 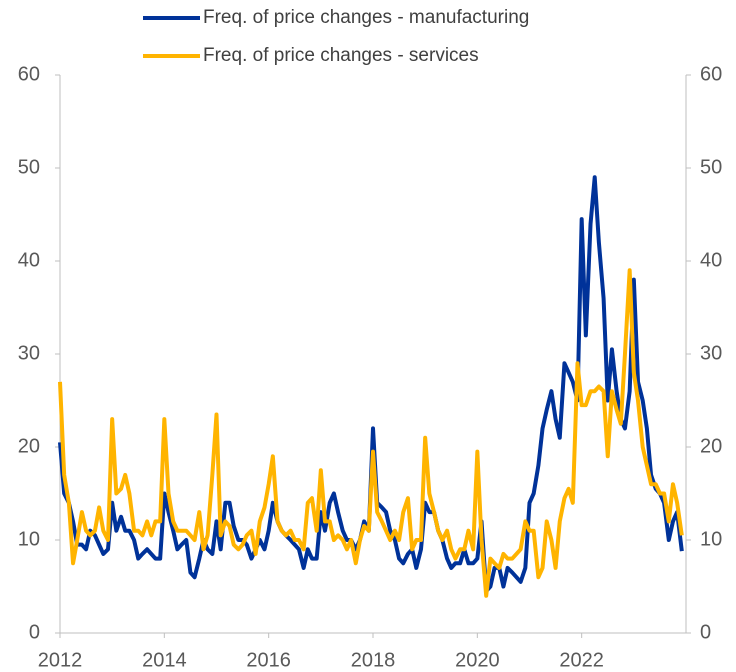 What do you see at coordinates (164, 660) in the screenshot?
I see `x-tick-label: 2014` at bounding box center [164, 660].